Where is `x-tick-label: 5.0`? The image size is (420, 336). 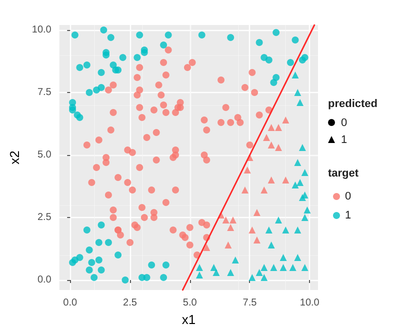 x-tick-label: 5.0 is located at coordinates (190, 303).